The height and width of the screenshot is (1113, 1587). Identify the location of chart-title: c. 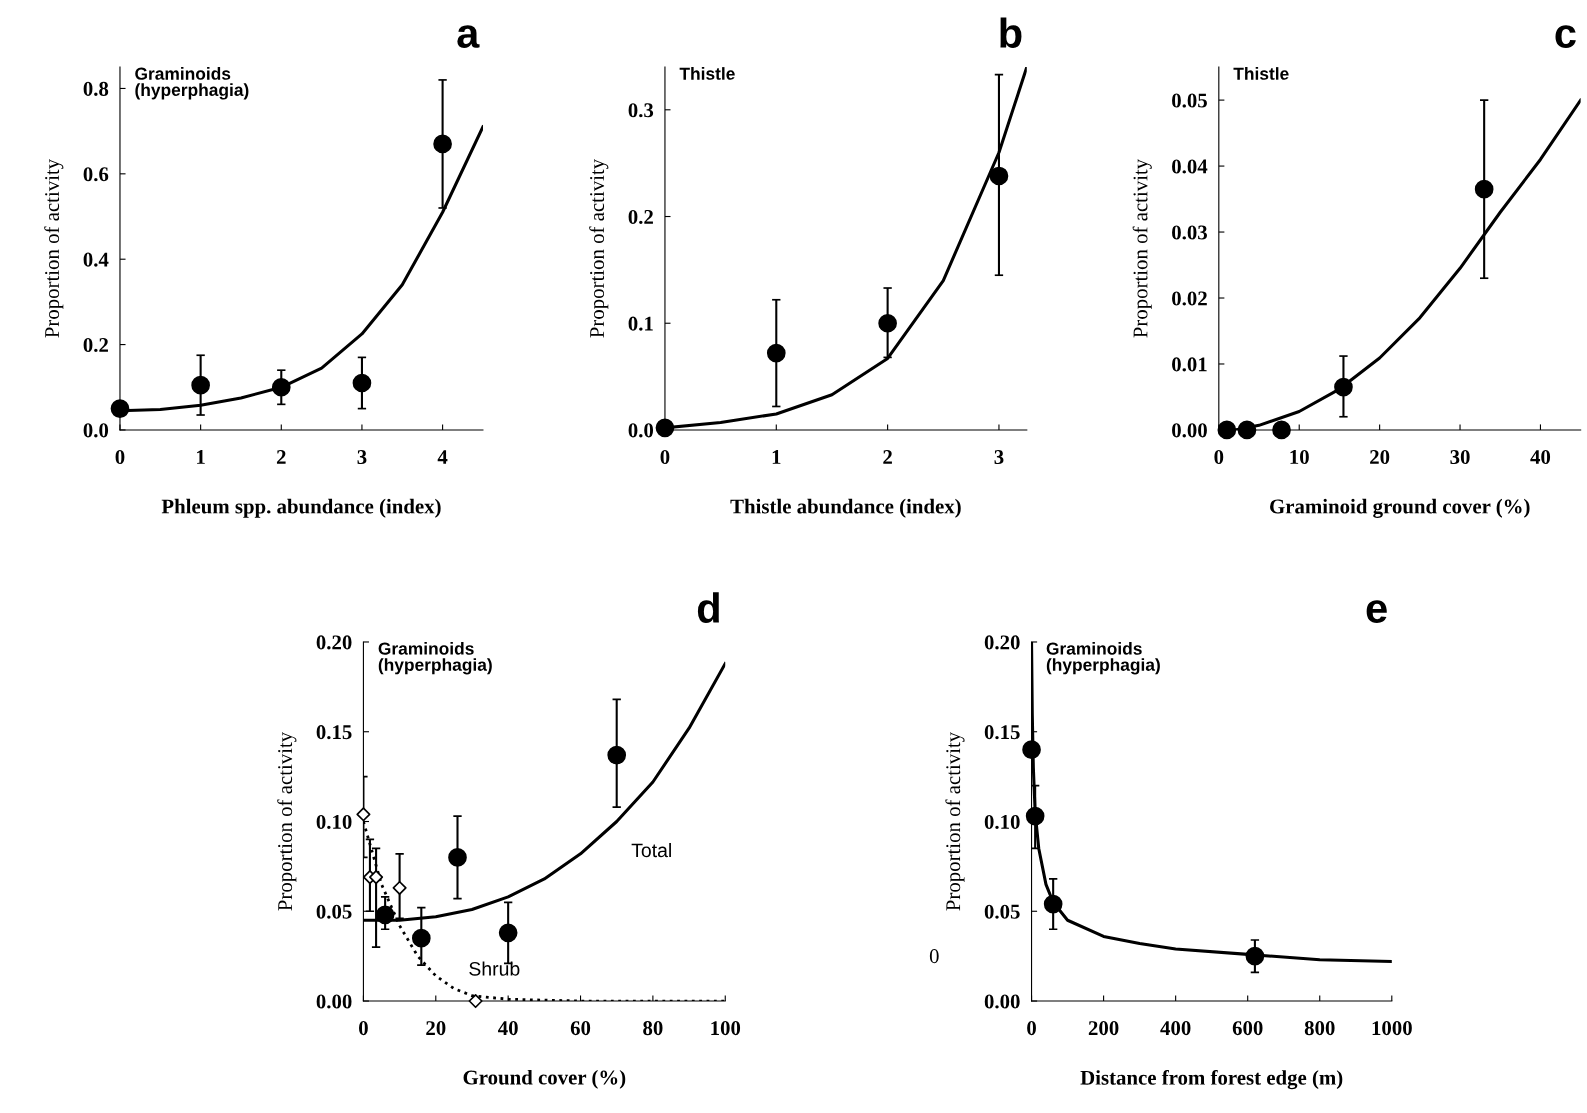
(1565, 36).